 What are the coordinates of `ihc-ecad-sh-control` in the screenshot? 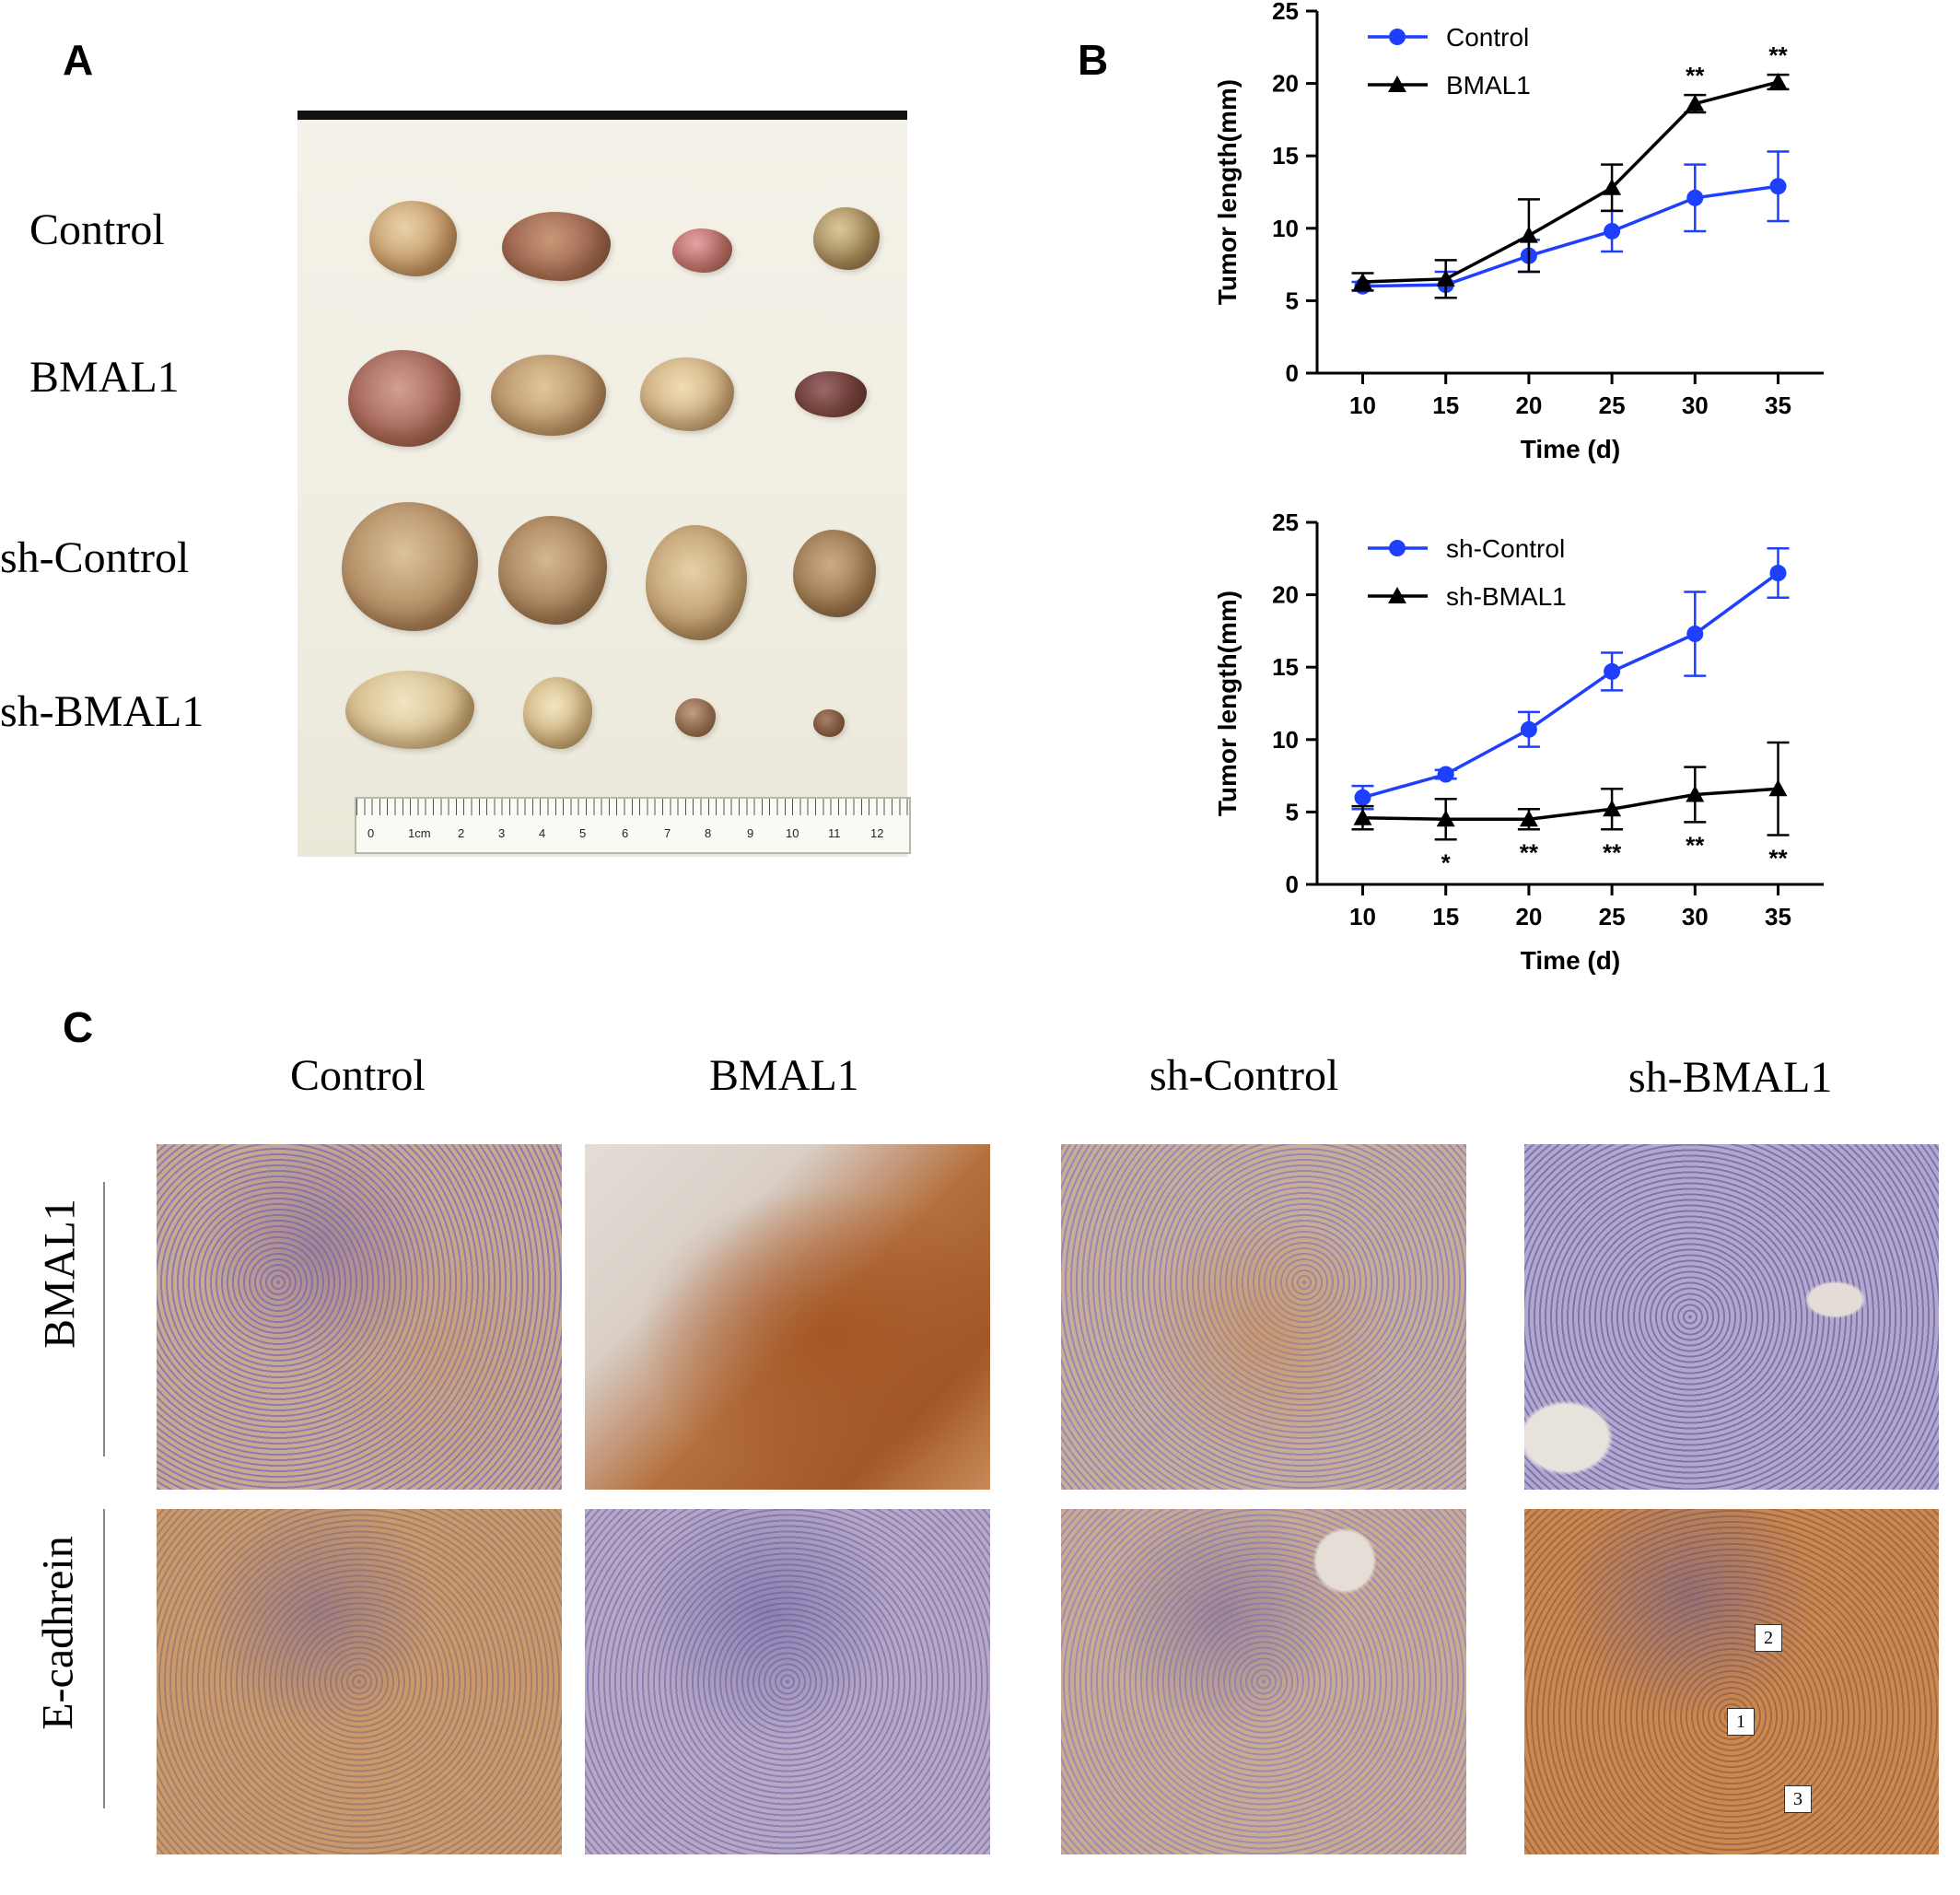 It's located at (1263, 1682).